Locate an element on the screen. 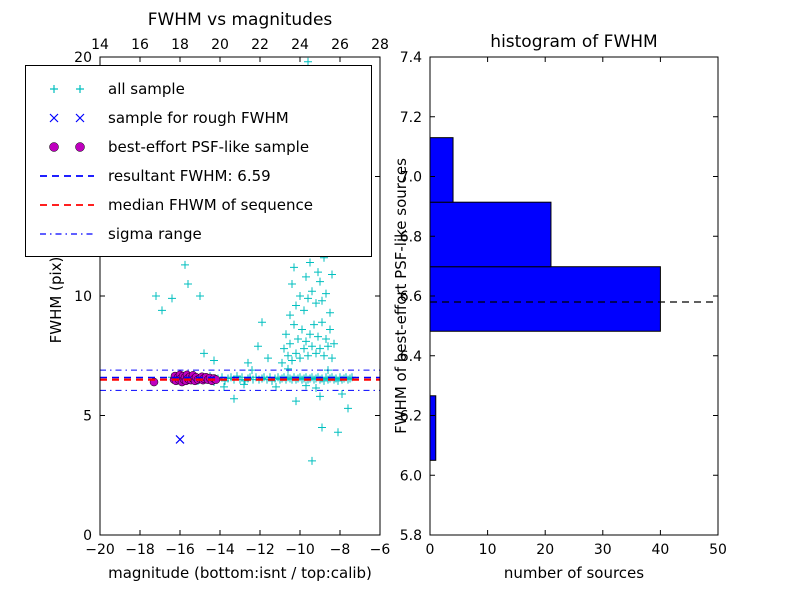 The image size is (800, 600). legend-label: resultant FWHM: 6.59 is located at coordinates (189, 175).